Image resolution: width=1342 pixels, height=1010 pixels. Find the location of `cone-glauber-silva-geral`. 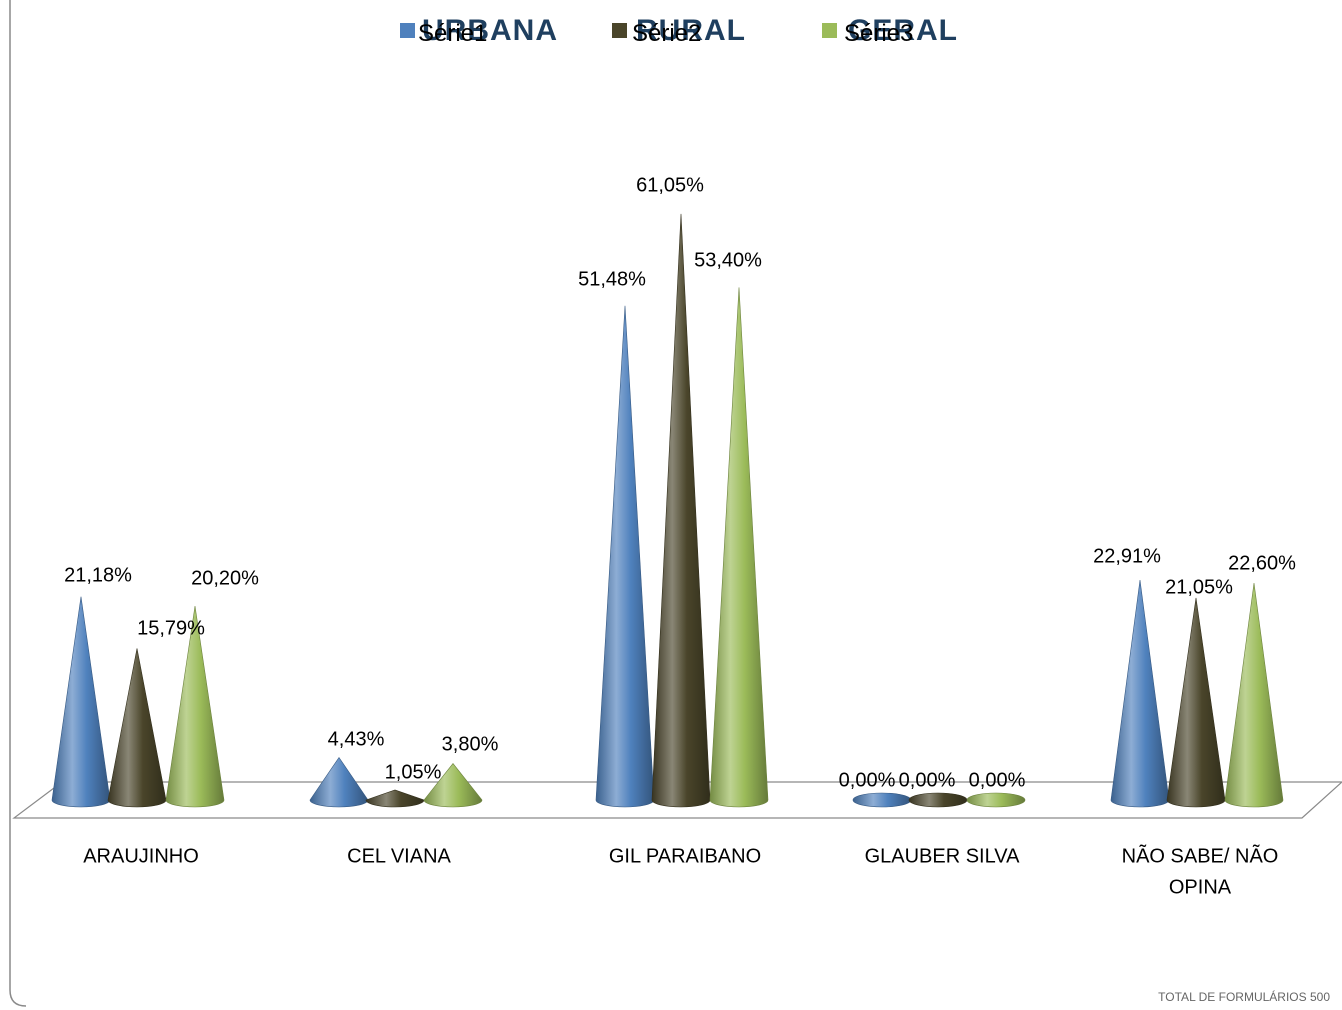

cone-glauber-silva-geral is located at coordinates (996, 800).